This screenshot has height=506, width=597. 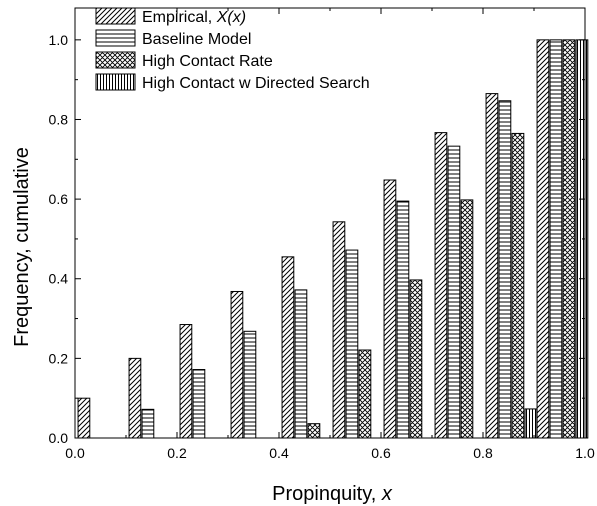 What do you see at coordinates (483, 453) in the screenshot?
I see `x-tick-label: 0.8` at bounding box center [483, 453].